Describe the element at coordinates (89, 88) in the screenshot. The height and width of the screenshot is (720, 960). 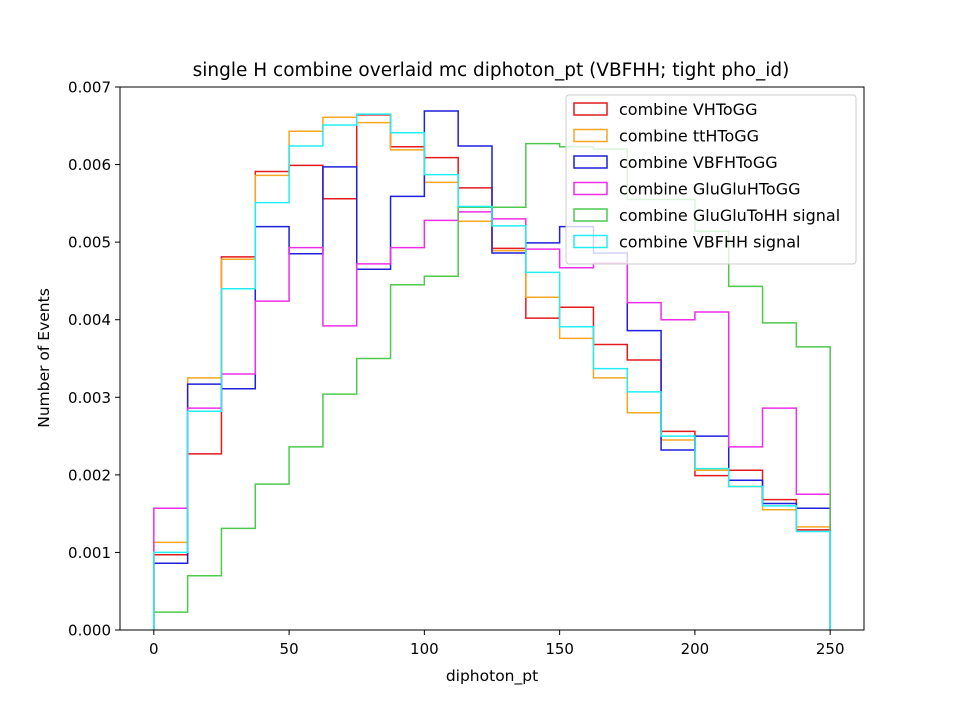
I see `y-tick-label: 0.007` at that location.